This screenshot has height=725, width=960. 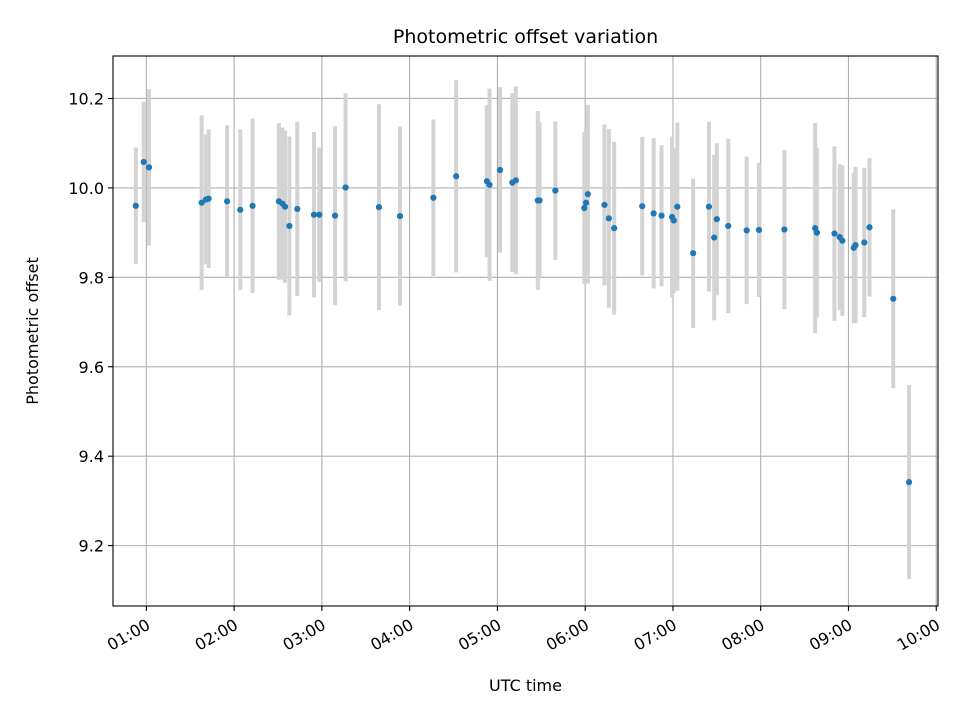 I want to click on y-tick-label: 10.0, so click(x=86, y=188).